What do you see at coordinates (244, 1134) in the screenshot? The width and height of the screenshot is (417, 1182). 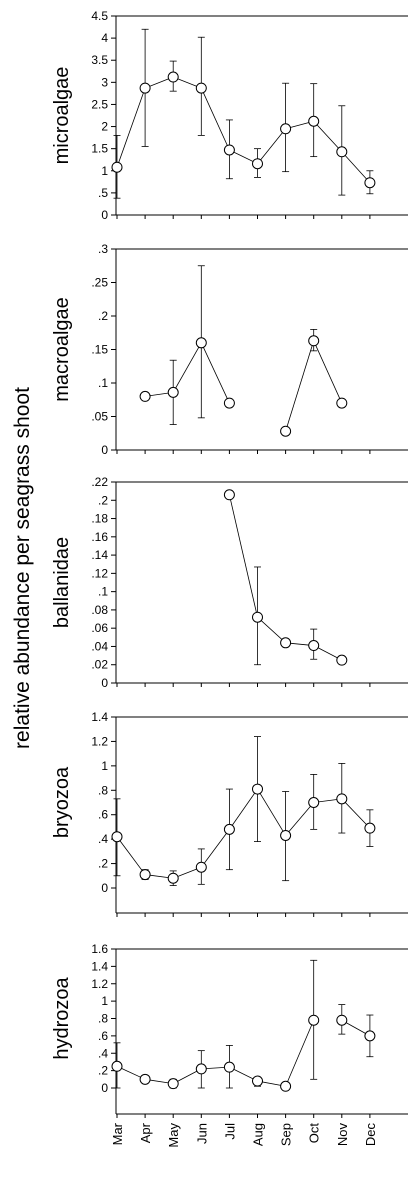 I see `x-tick-labels: Mar Apr May Jun Jul Aug Sep Oct Nov Dec` at bounding box center [244, 1134].